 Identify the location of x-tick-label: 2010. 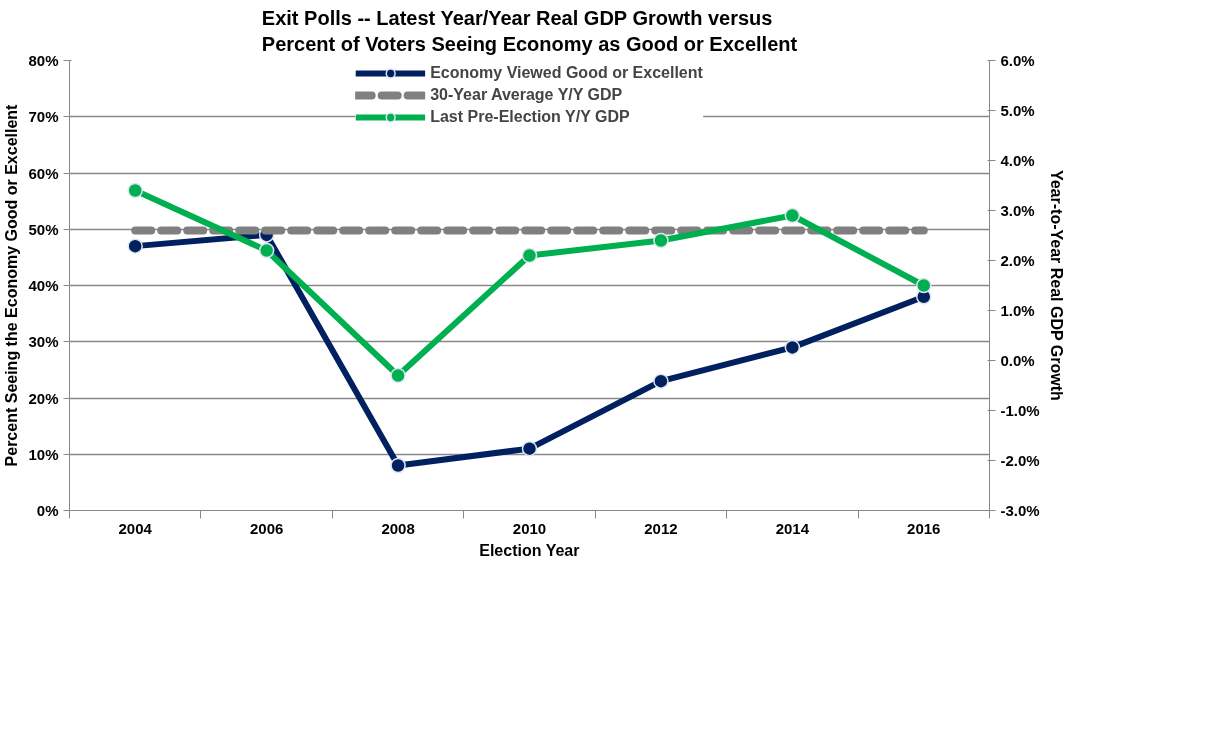
(529, 528).